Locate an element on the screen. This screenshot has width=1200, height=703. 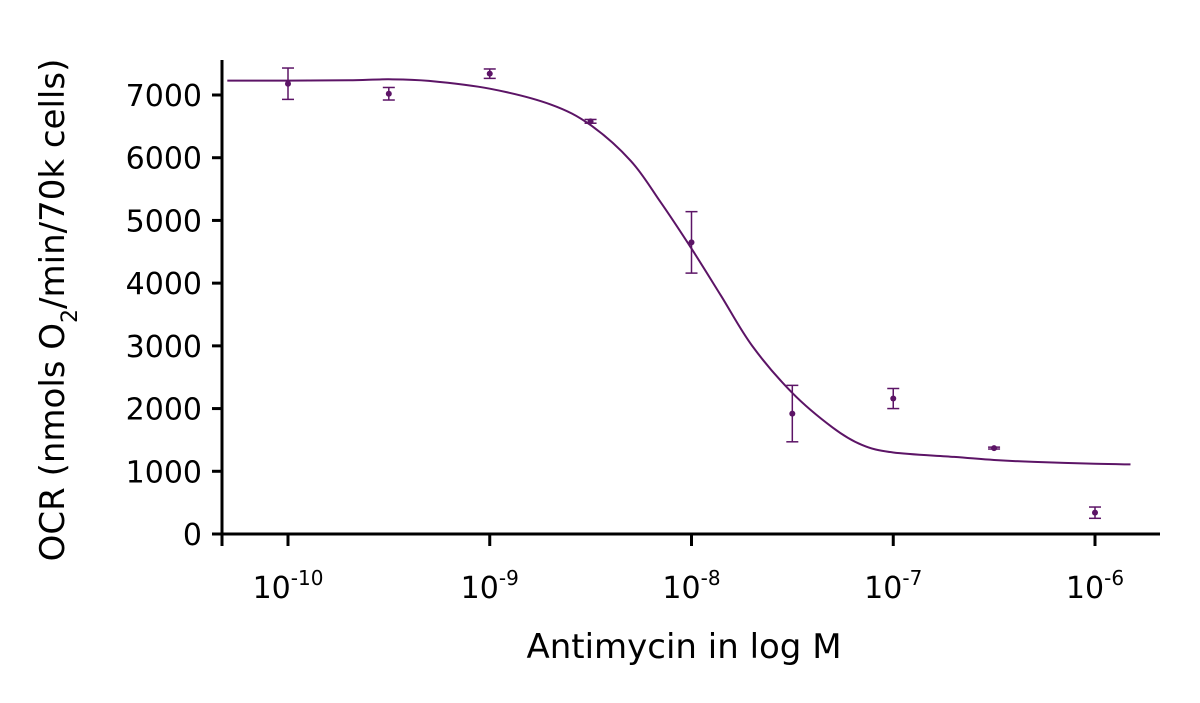
y-axis-title-prefix: OCR (nmols O is located at coordinates (53, 442).